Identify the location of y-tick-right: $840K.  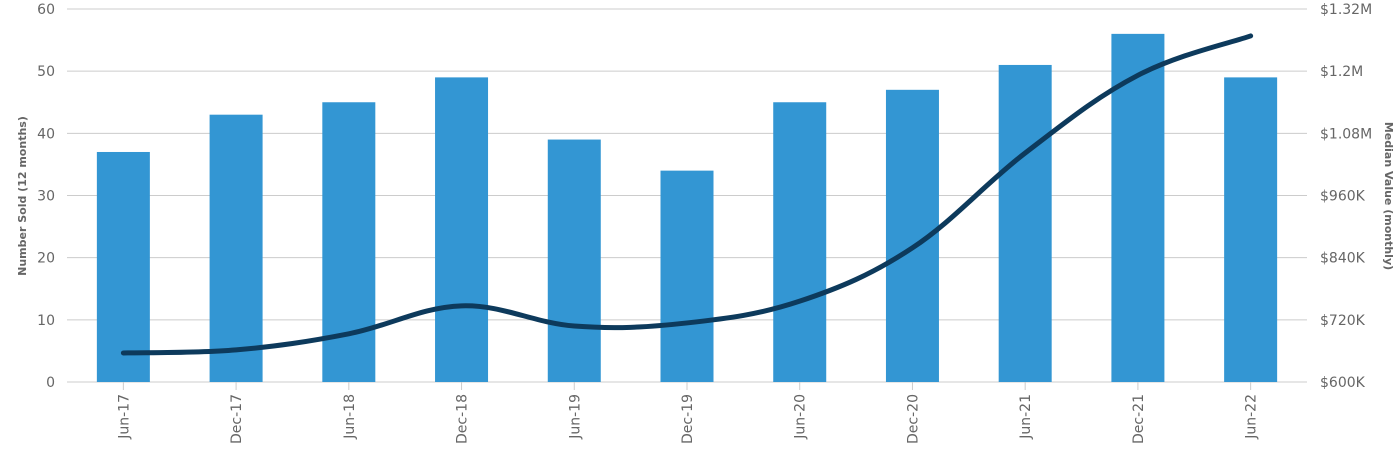
(1343, 259).